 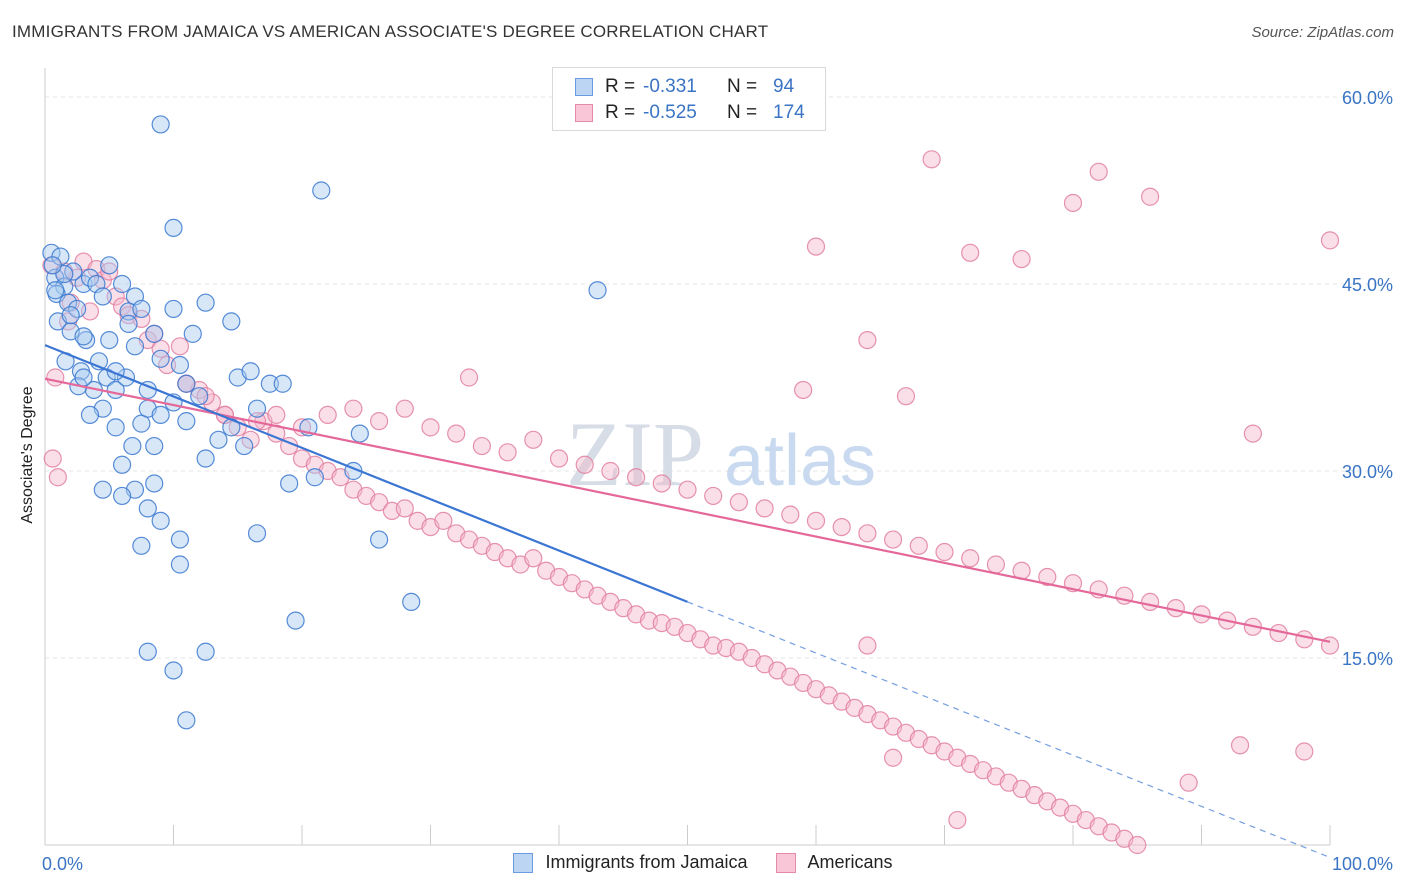 What do you see at coordinates (620, 112) in the screenshot?
I see `legend-r-label: R =` at bounding box center [620, 112].